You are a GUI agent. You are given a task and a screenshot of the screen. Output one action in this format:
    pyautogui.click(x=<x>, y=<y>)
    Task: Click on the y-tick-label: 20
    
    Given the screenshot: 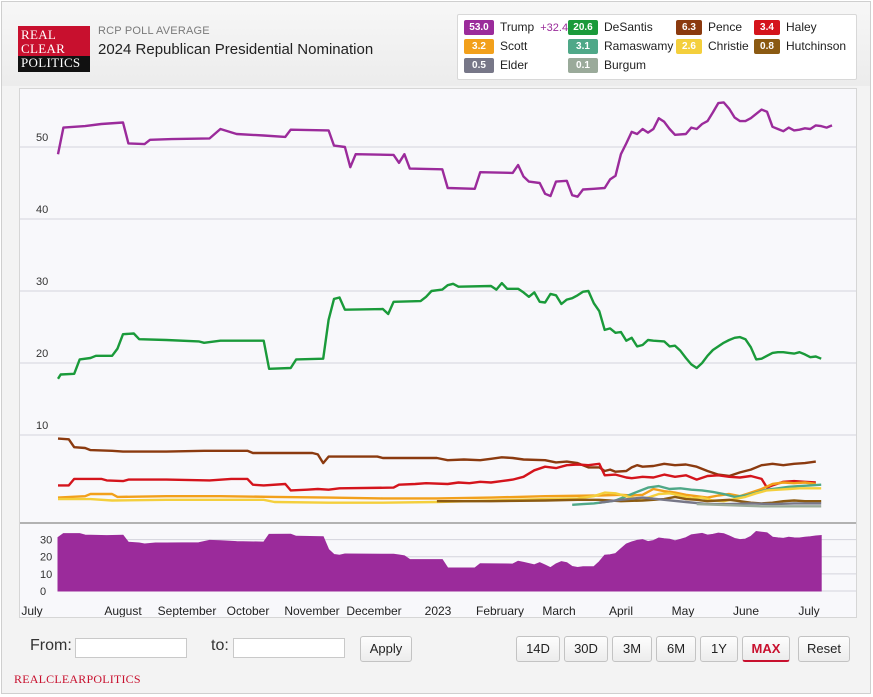 What is the action you would take?
    pyautogui.click(x=42, y=354)
    